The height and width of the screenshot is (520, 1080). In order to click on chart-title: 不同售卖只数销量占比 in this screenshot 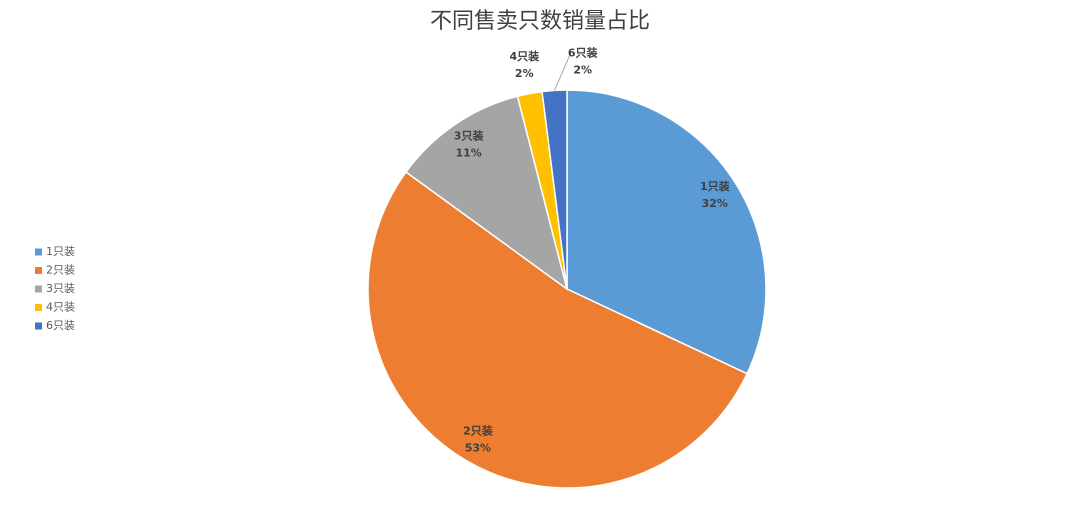, I will do `click(540, 21)`.